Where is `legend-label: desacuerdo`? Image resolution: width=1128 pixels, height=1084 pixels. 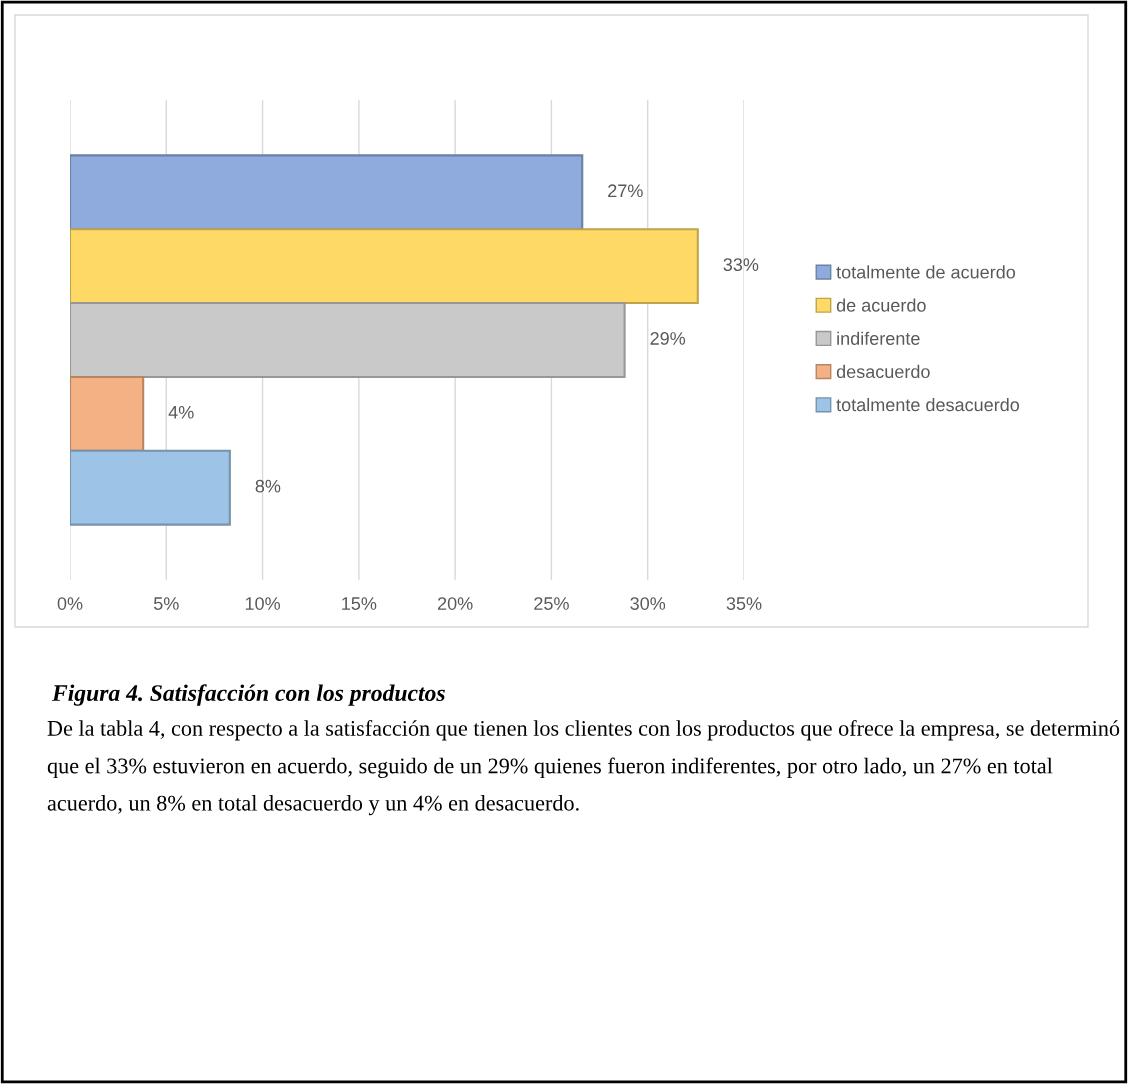 legend-label: desacuerdo is located at coordinates (883, 371).